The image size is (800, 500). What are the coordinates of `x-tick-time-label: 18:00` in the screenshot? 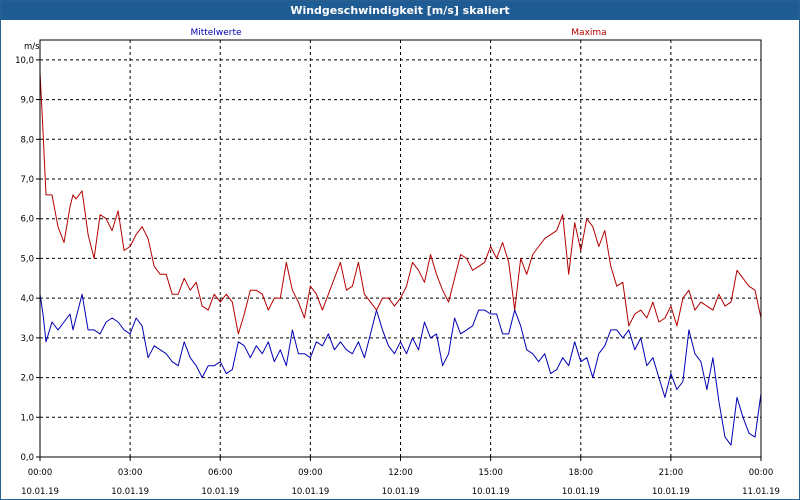 It's located at (581, 473).